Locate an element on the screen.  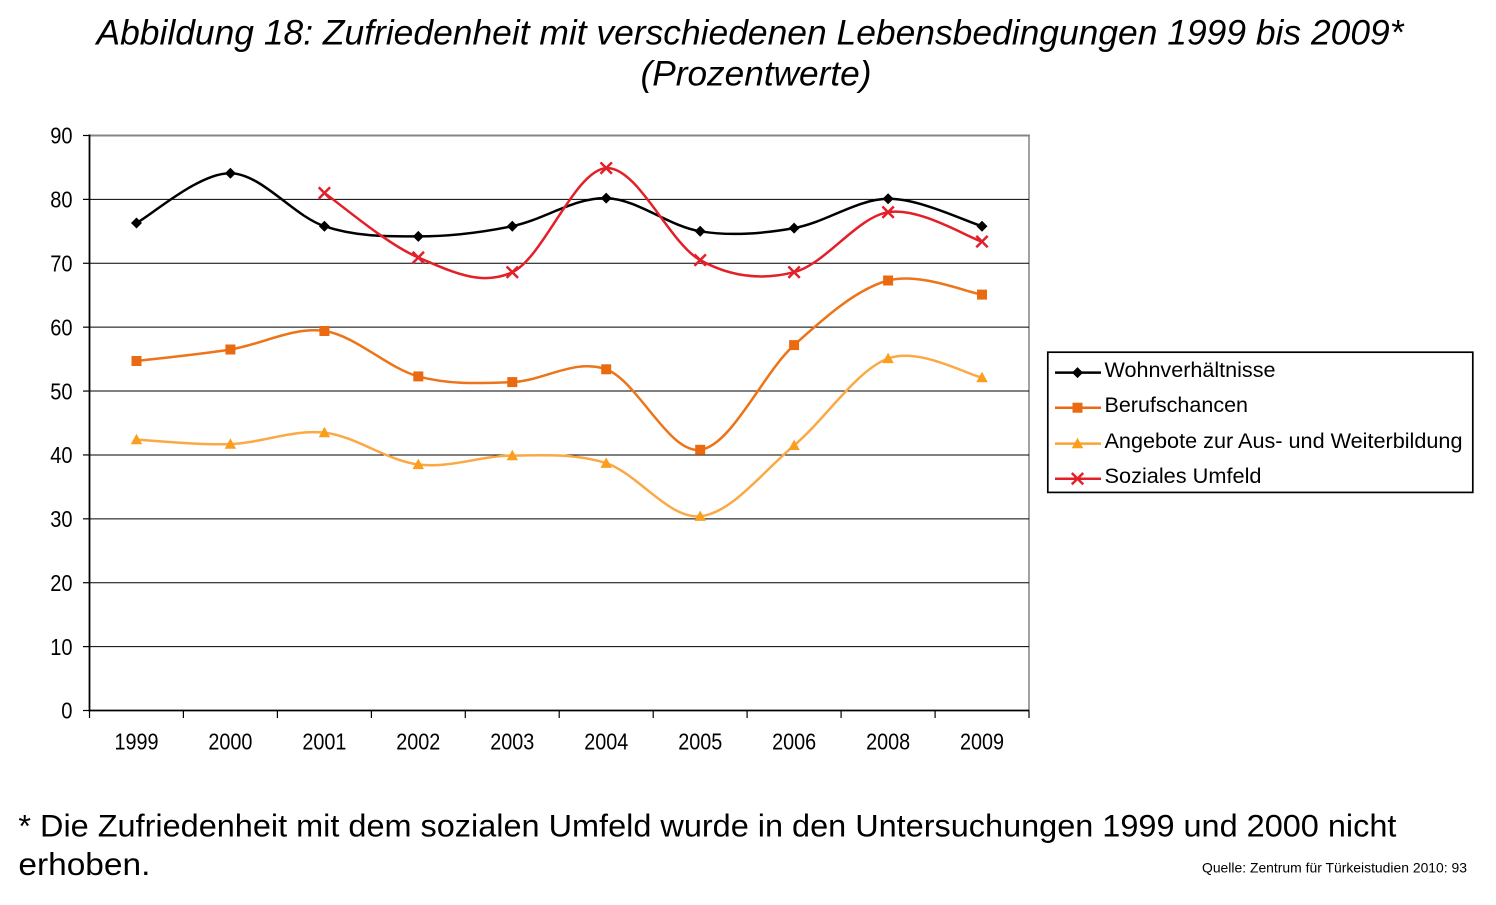
svg-text: 90 is located at coordinates (61, 136).